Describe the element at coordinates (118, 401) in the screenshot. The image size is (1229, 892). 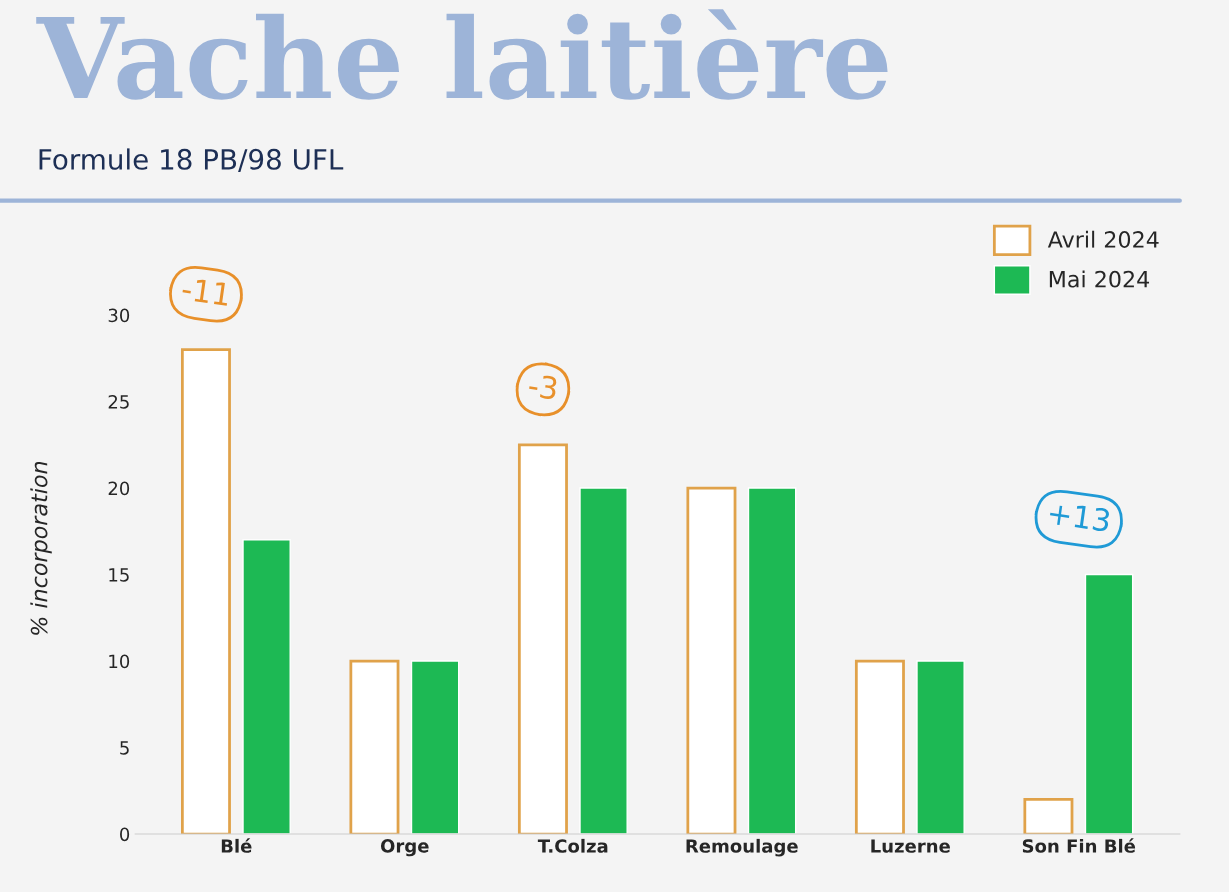
I see `y-tick-label: 25` at that location.